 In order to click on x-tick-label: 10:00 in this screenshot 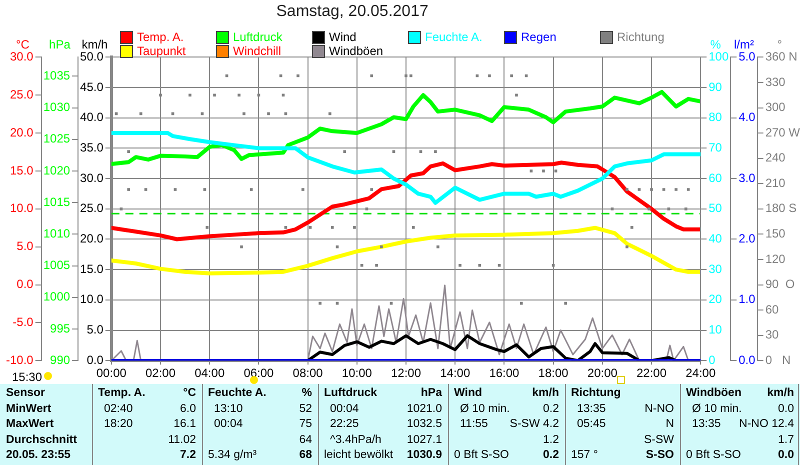, I will do `click(357, 373)`.